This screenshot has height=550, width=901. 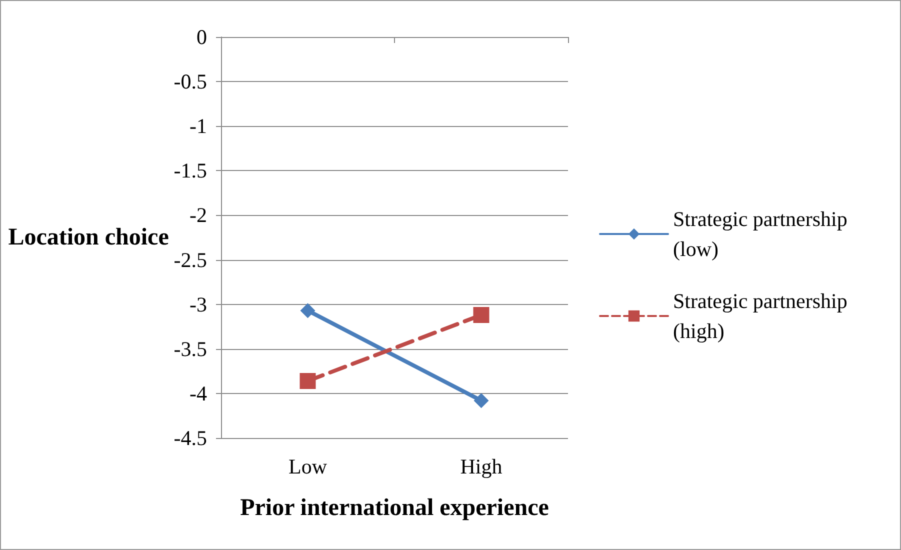 What do you see at coordinates (198, 304) in the screenshot?
I see `y-tick-label: -3` at bounding box center [198, 304].